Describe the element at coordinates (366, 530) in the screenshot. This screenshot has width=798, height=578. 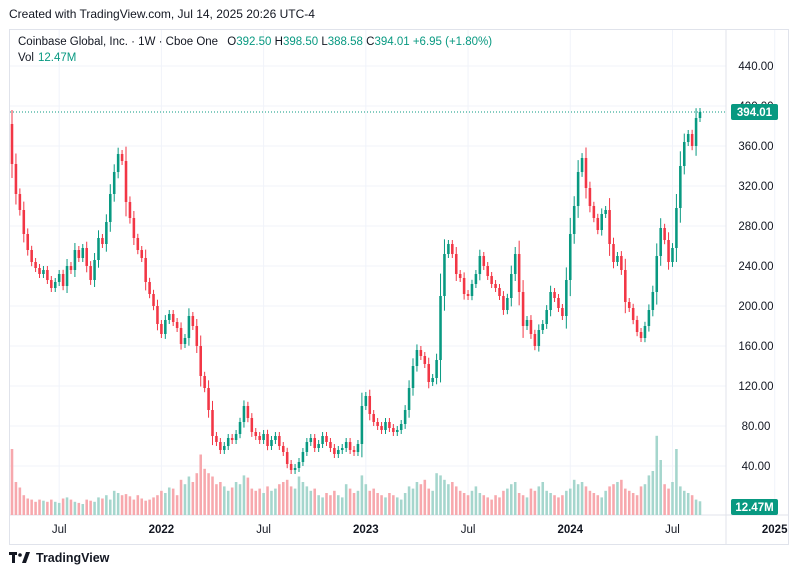
I see `x-tick-label: 2023` at that location.